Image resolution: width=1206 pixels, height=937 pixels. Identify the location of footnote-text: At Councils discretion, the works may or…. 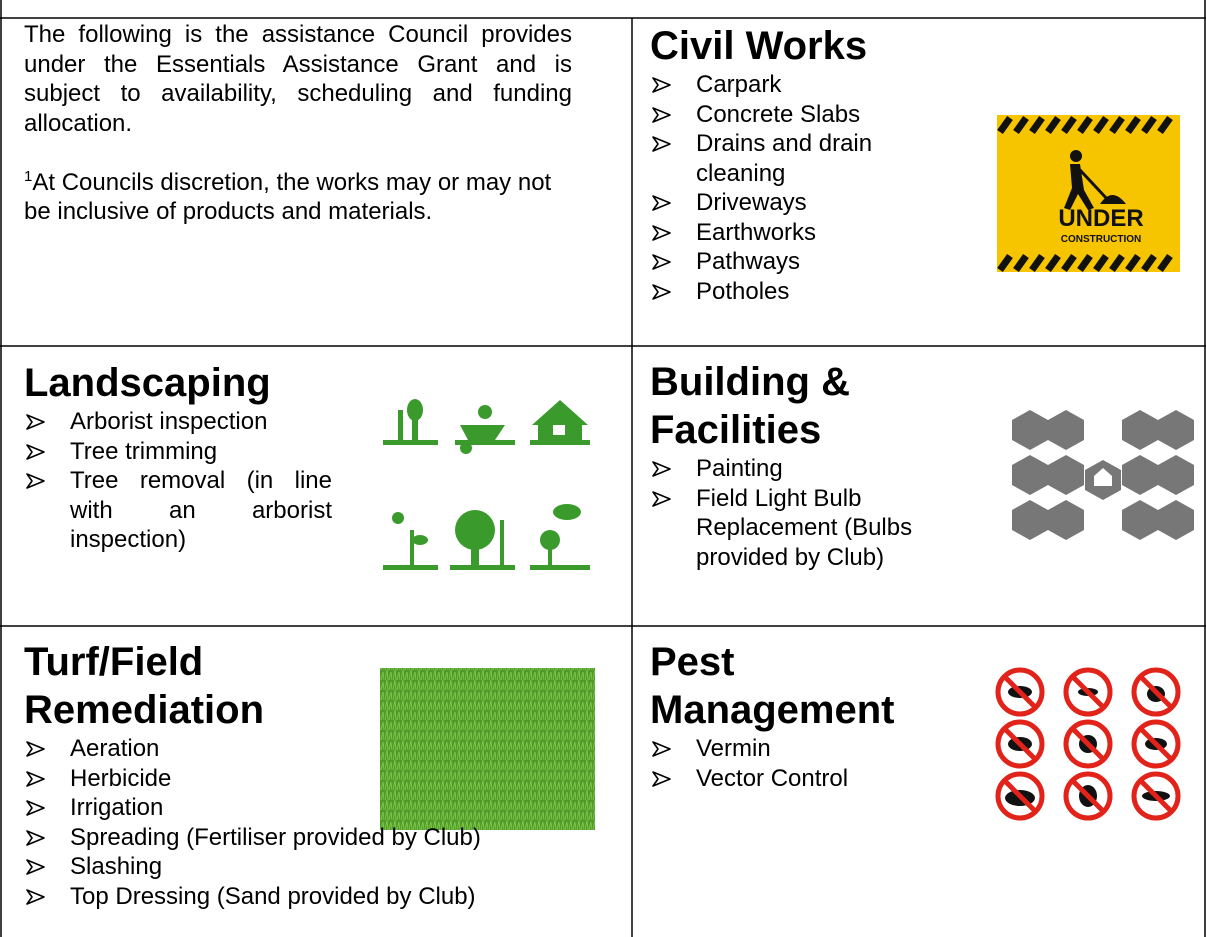
(288, 197).